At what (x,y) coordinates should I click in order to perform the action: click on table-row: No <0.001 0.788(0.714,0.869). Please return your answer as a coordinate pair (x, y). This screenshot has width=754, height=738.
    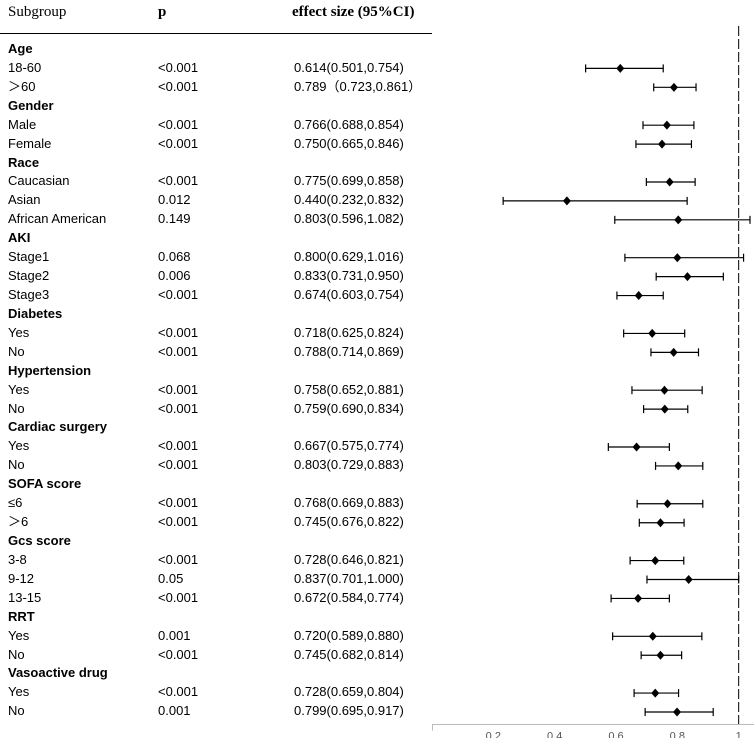
    Looking at the image, I should click on (216, 352).